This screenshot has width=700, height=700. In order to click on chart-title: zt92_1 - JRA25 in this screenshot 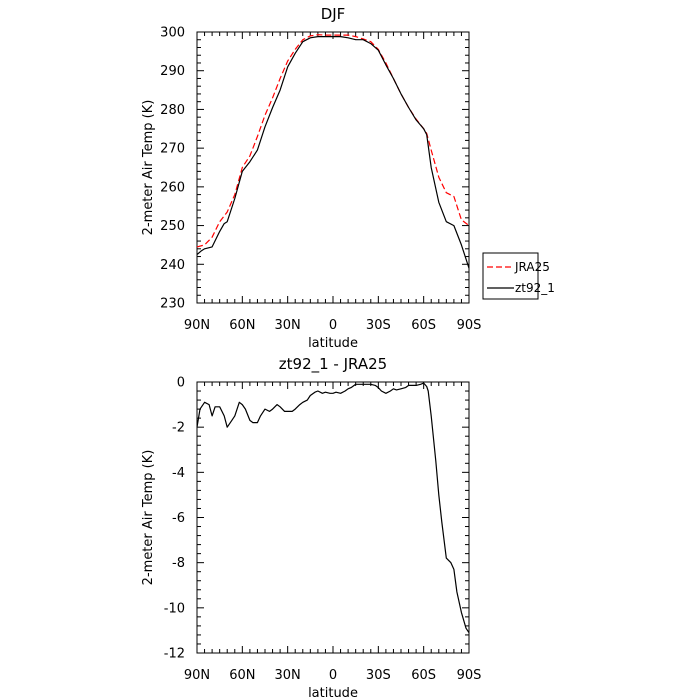, I will do `click(333, 364)`.